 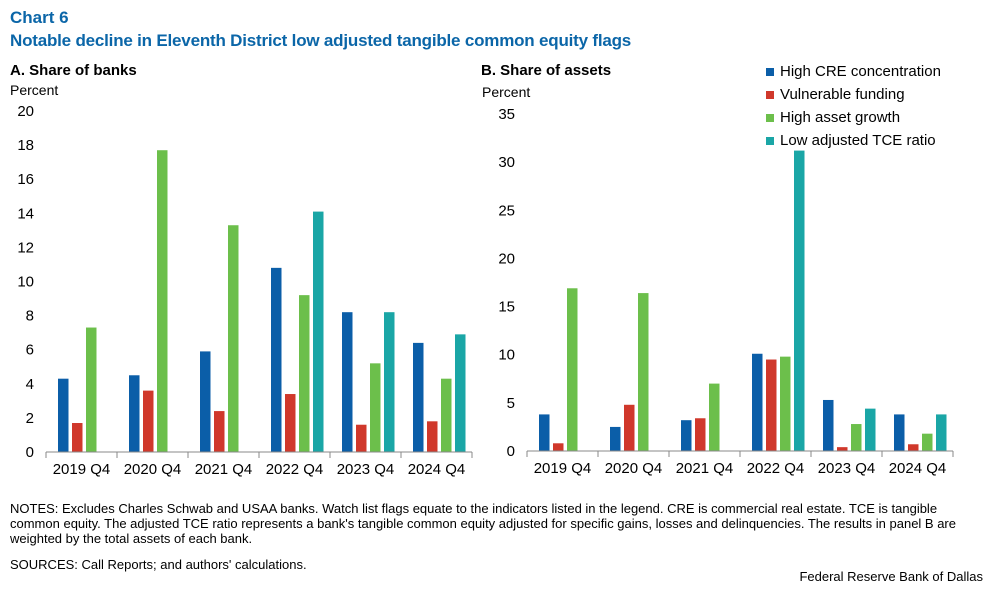 I want to click on panel-a-y-tick-label: 16, so click(x=25, y=179).